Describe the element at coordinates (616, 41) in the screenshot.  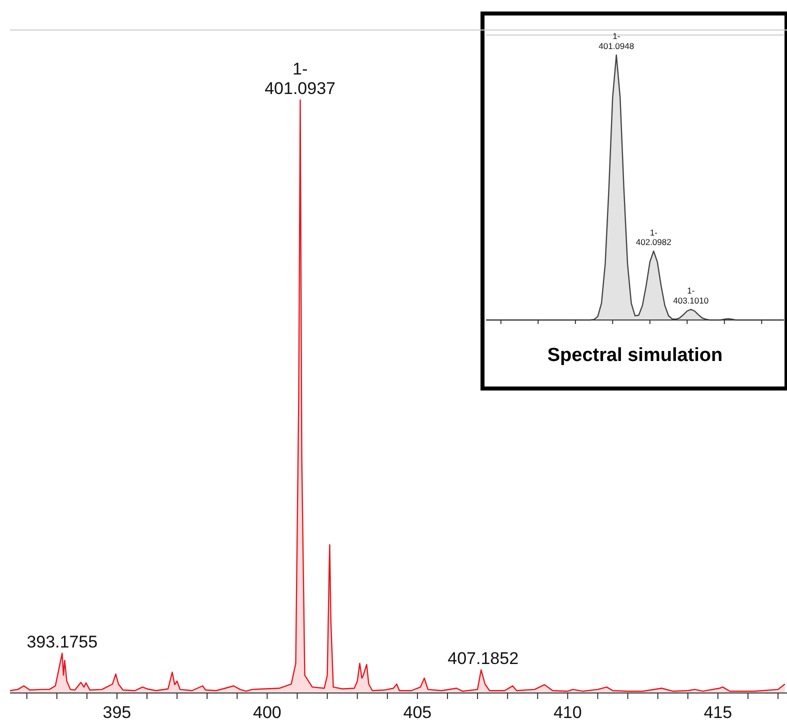
I see `annotation: 1- 401.0948` at that location.